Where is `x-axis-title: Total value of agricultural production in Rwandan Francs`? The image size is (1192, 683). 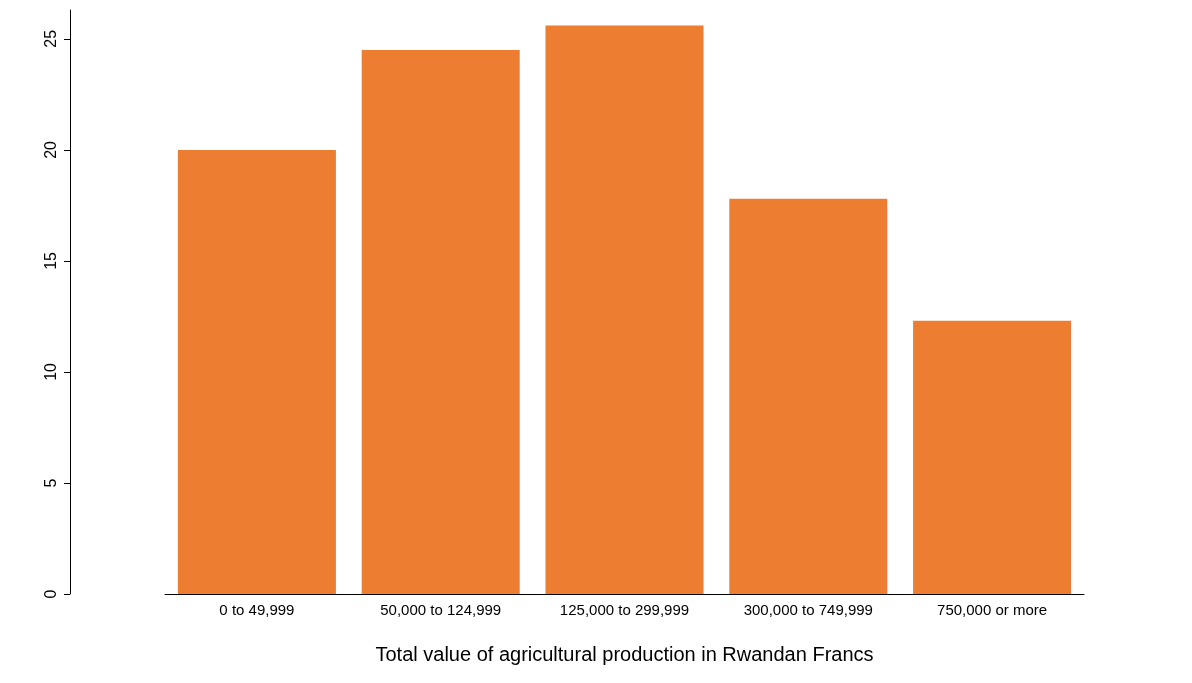 x-axis-title: Total value of agricultural production in Rwandan Francs is located at coordinates (624, 654).